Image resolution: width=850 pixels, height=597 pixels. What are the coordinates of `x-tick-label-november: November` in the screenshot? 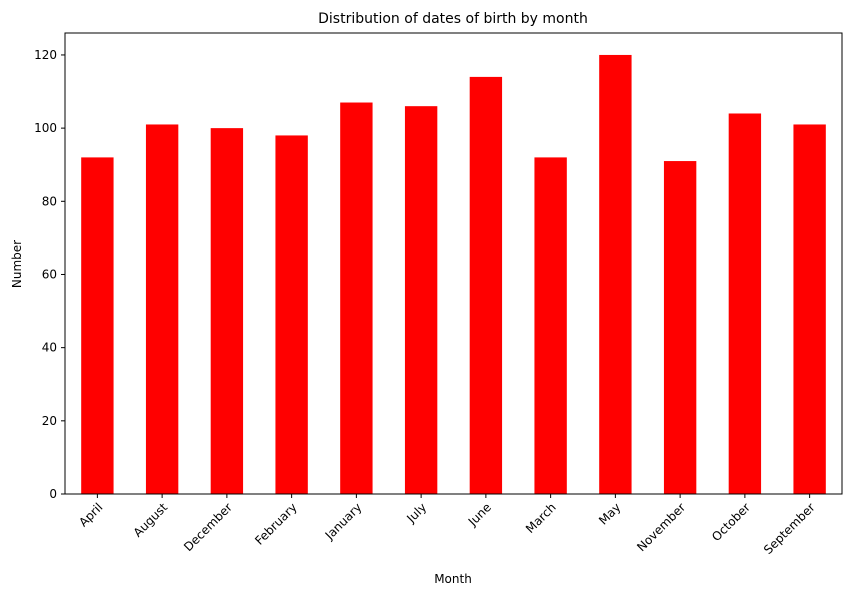 It's located at (661, 527).